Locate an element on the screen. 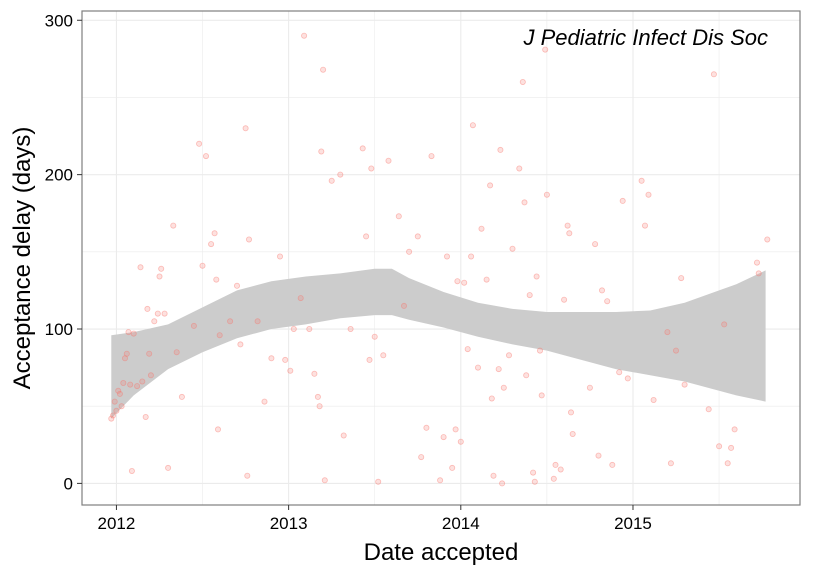  x-axis-title: Date accepted is located at coordinates (441, 552).